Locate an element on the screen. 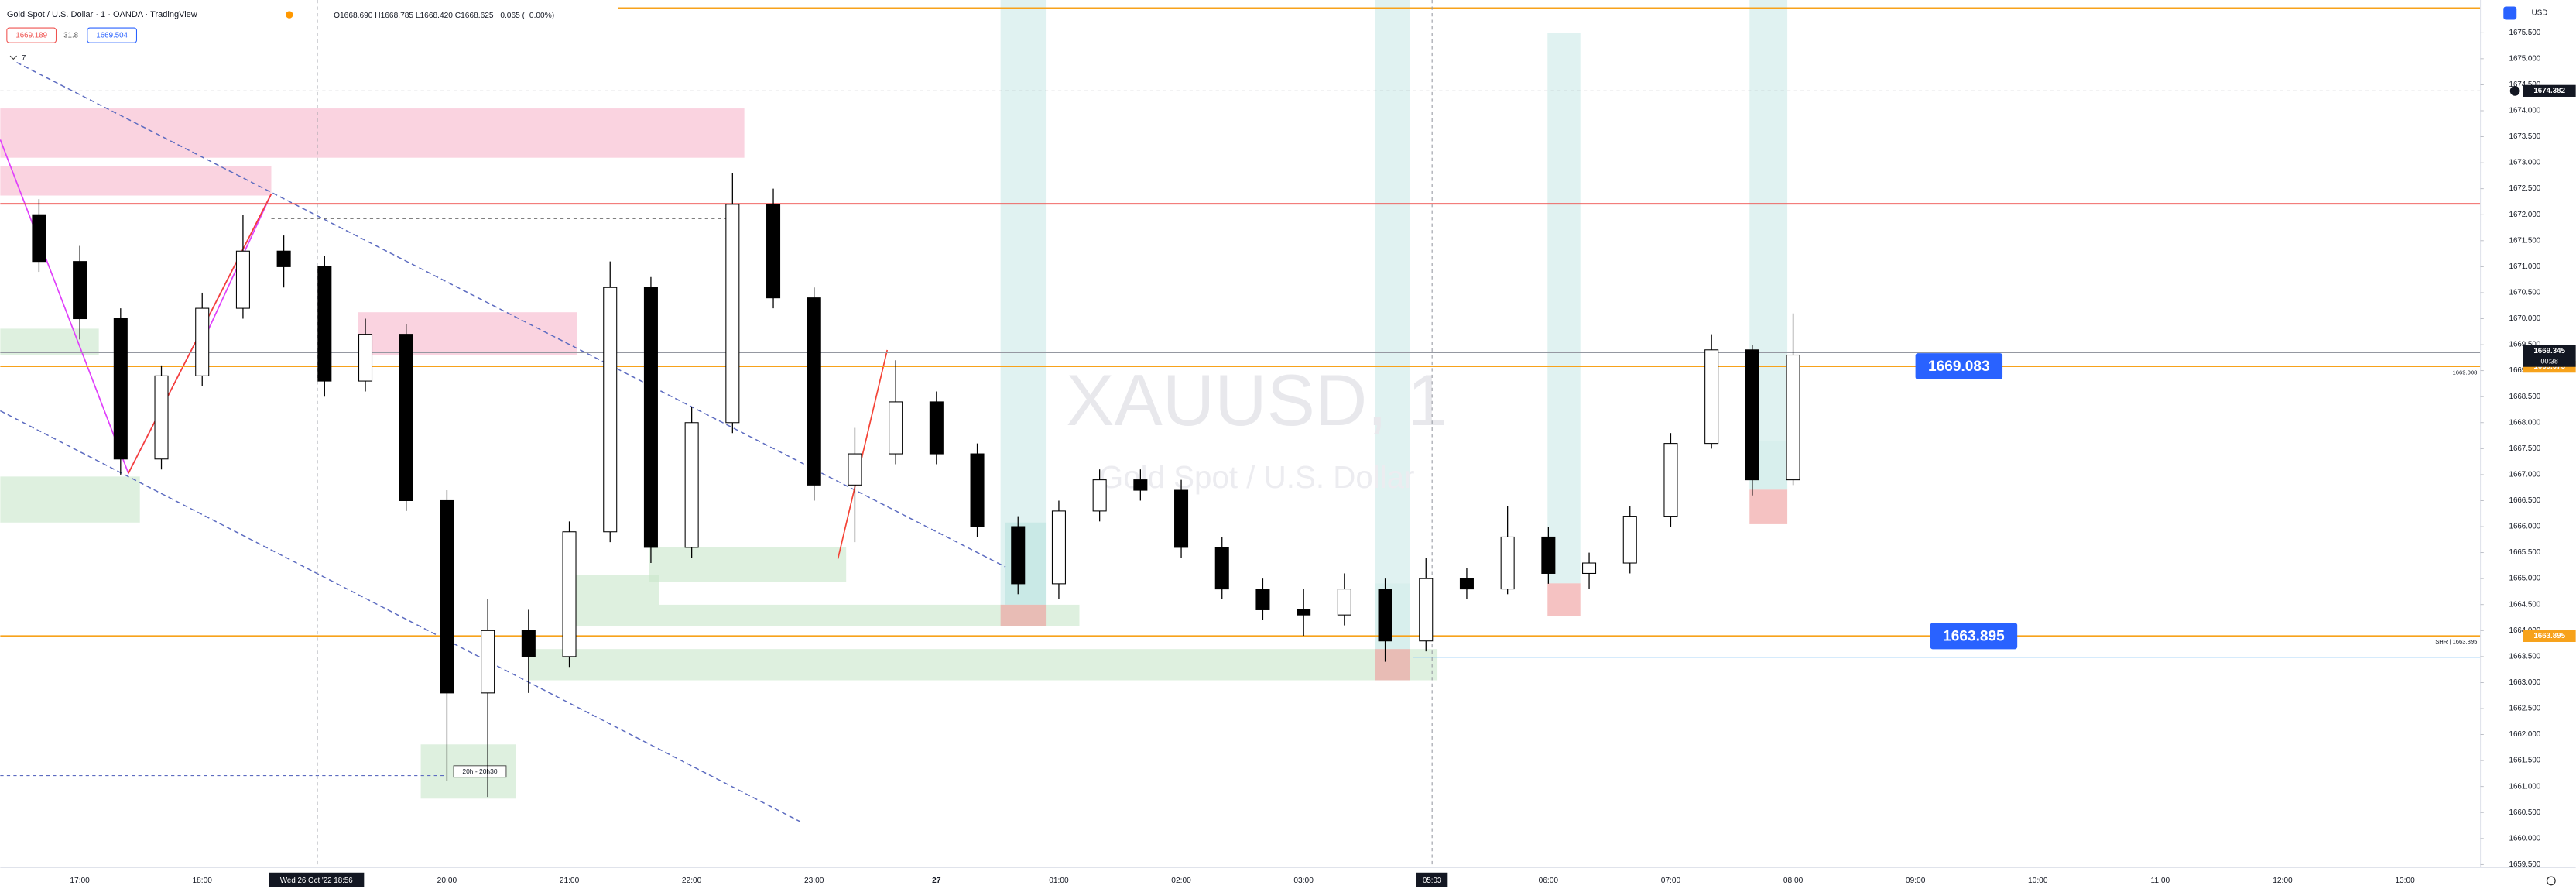  watermark-subtitle: Gold Spot / U.S. Dollar is located at coordinates (1257, 477).